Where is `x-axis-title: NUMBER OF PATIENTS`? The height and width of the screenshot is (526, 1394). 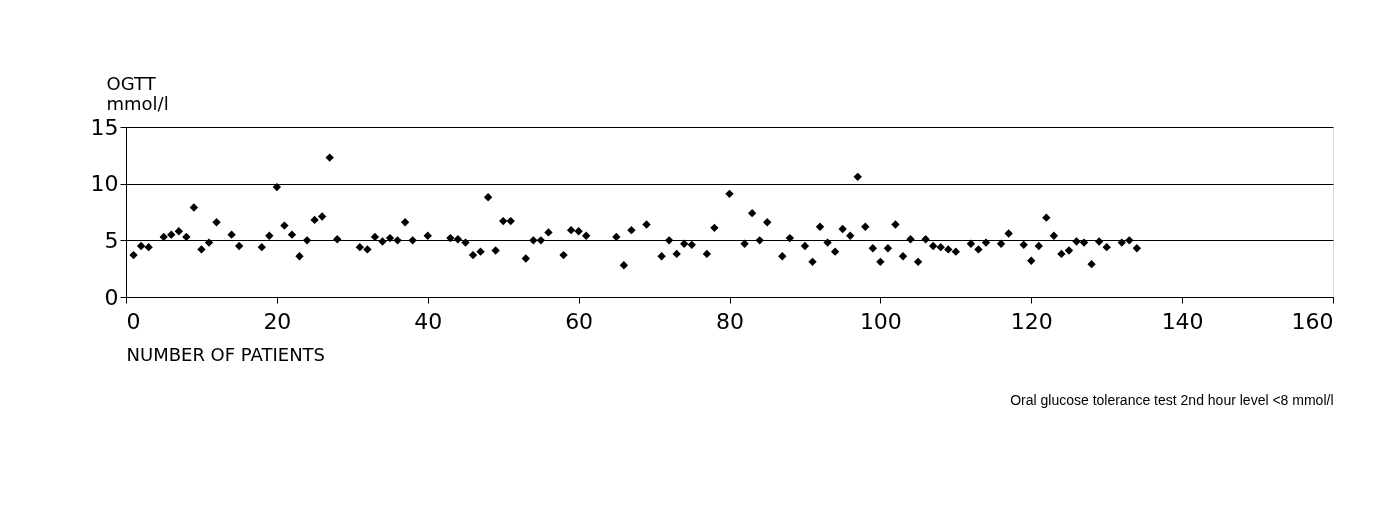 x-axis-title: NUMBER OF PATIENTS is located at coordinates (226, 354).